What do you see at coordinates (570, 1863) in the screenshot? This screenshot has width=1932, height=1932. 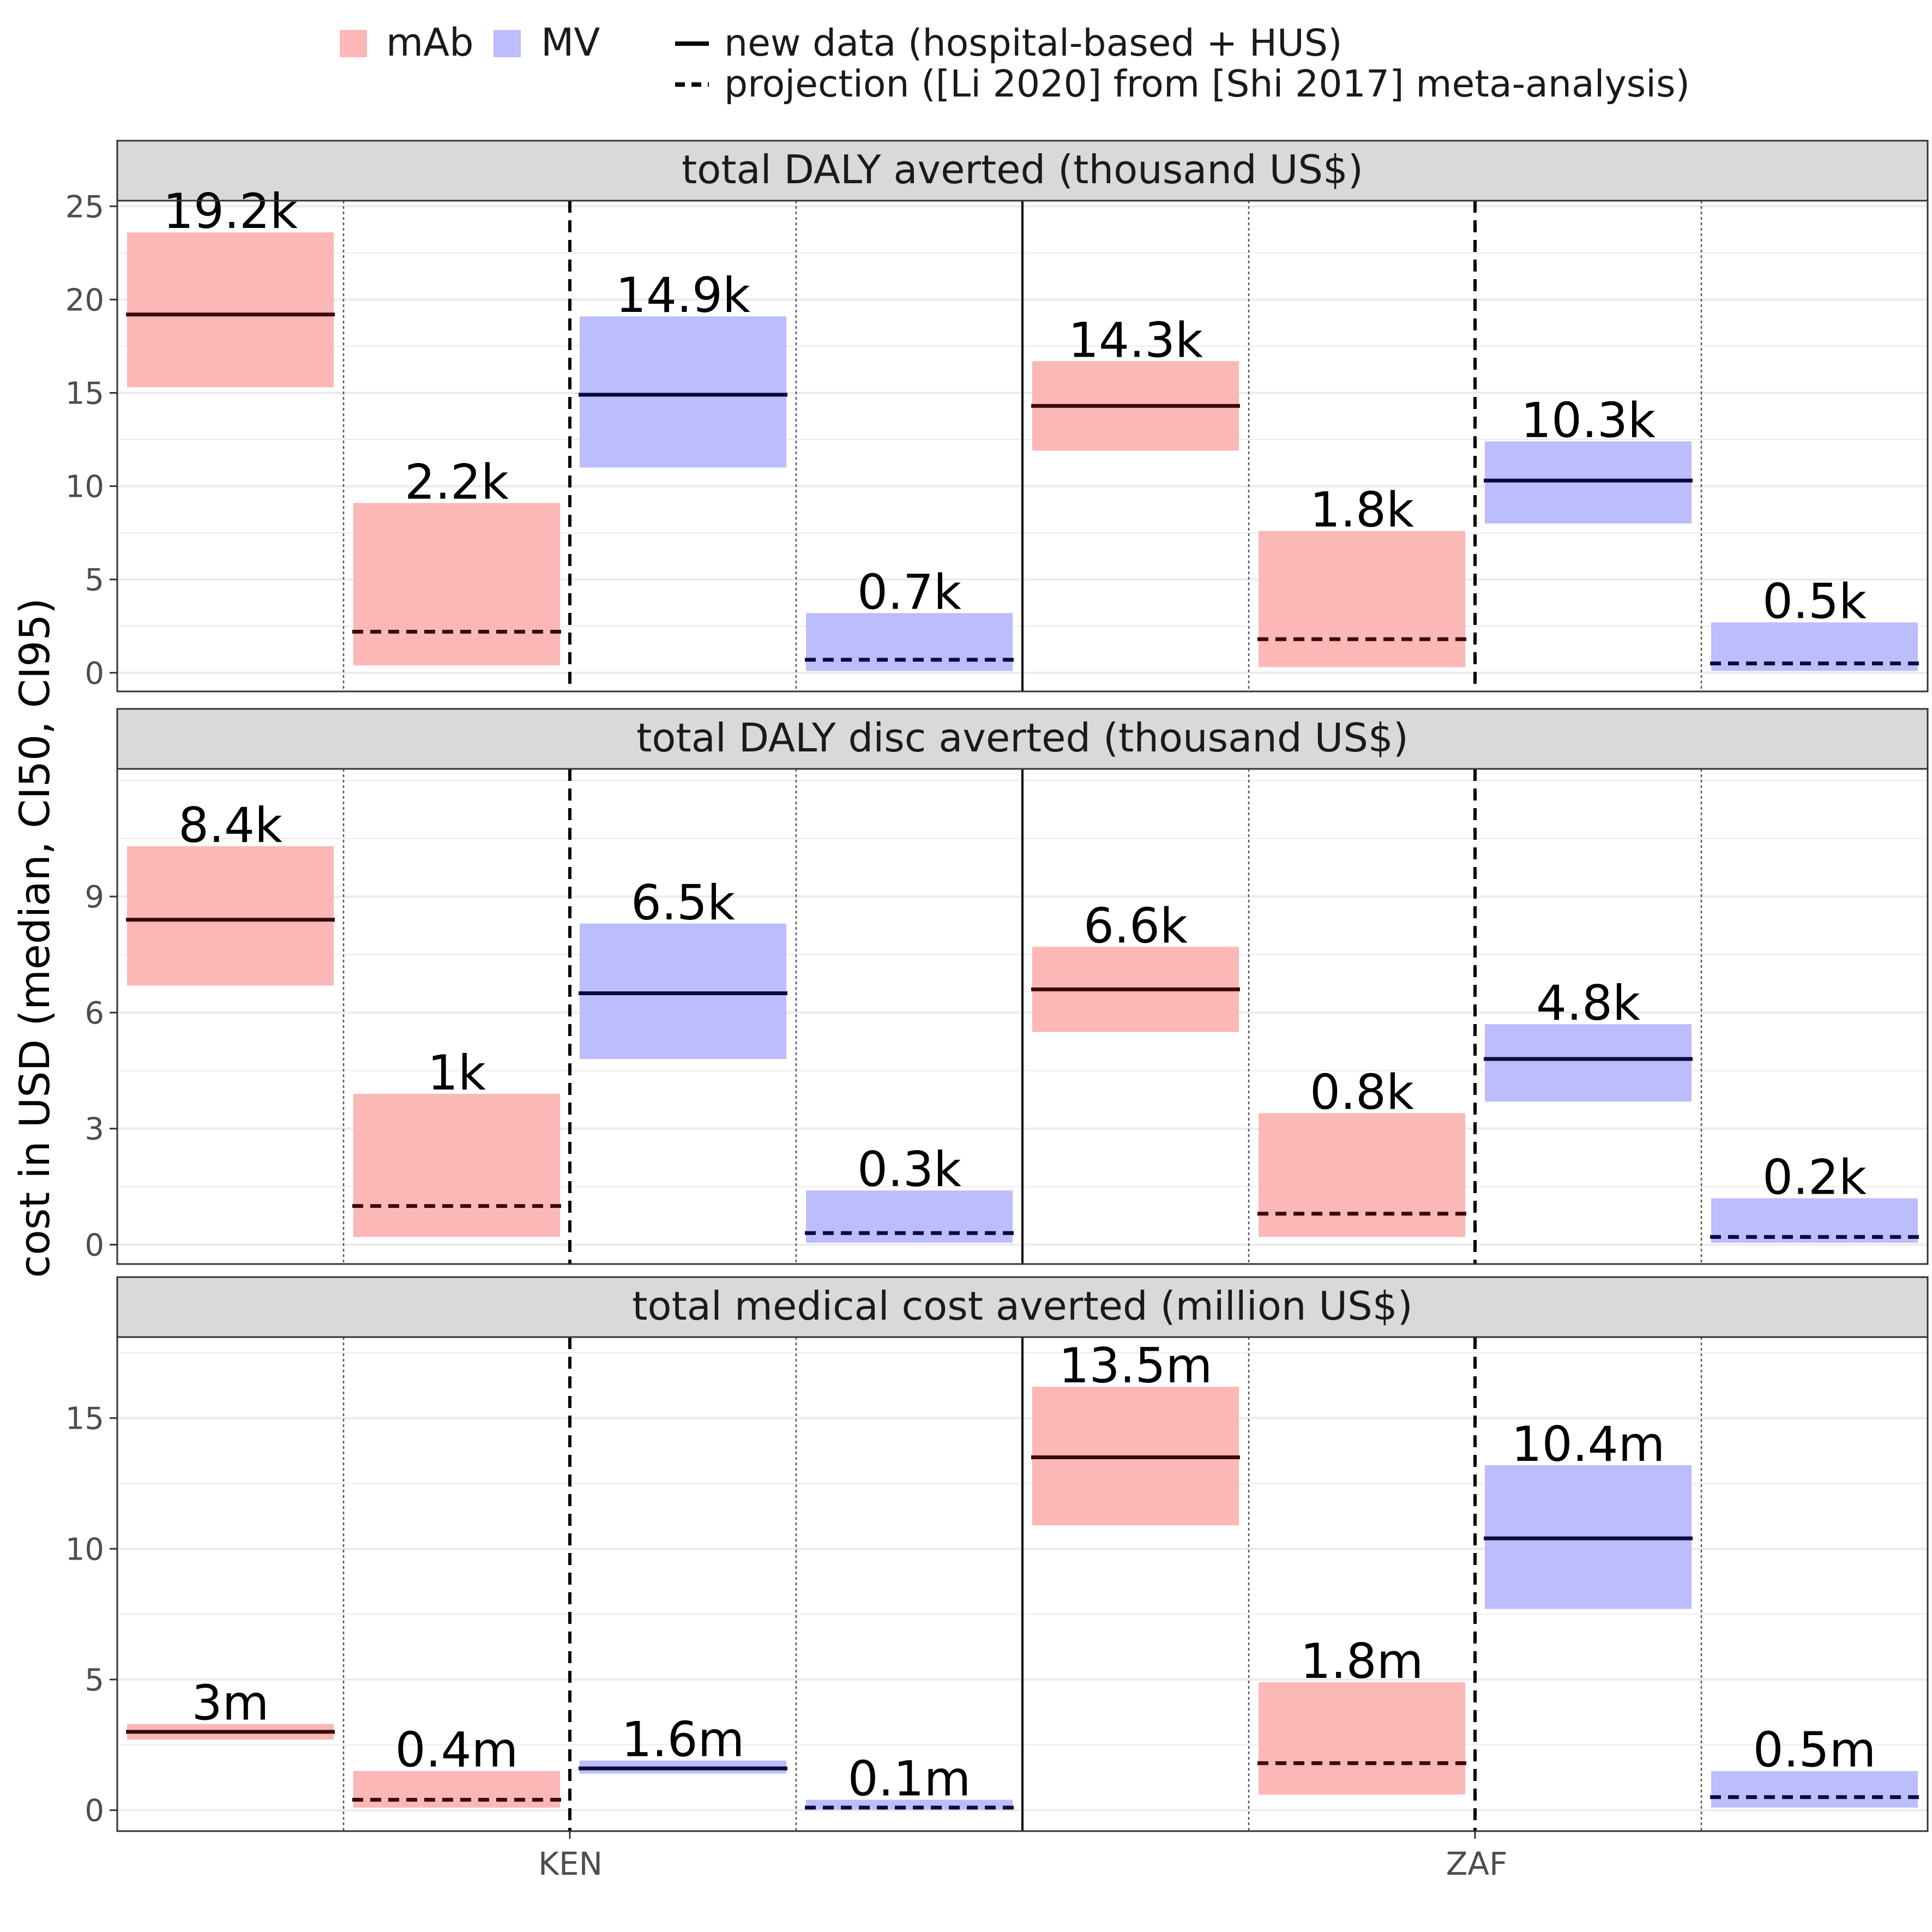 I see `x-tick-label-ken: KEN` at bounding box center [570, 1863].